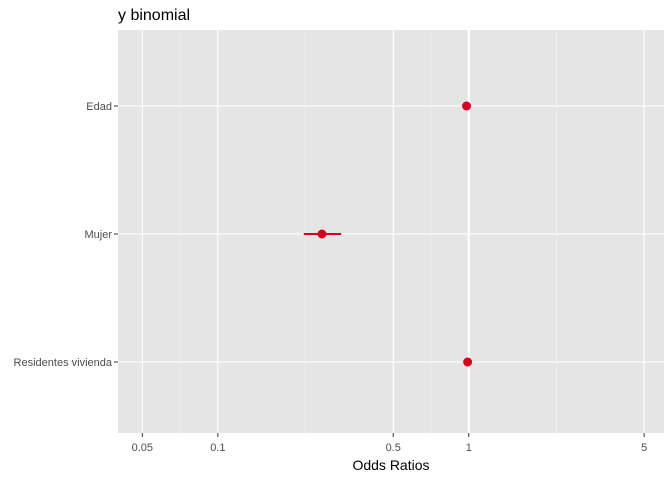  I want to click on x-tick-label: 0.1, so click(217, 448).